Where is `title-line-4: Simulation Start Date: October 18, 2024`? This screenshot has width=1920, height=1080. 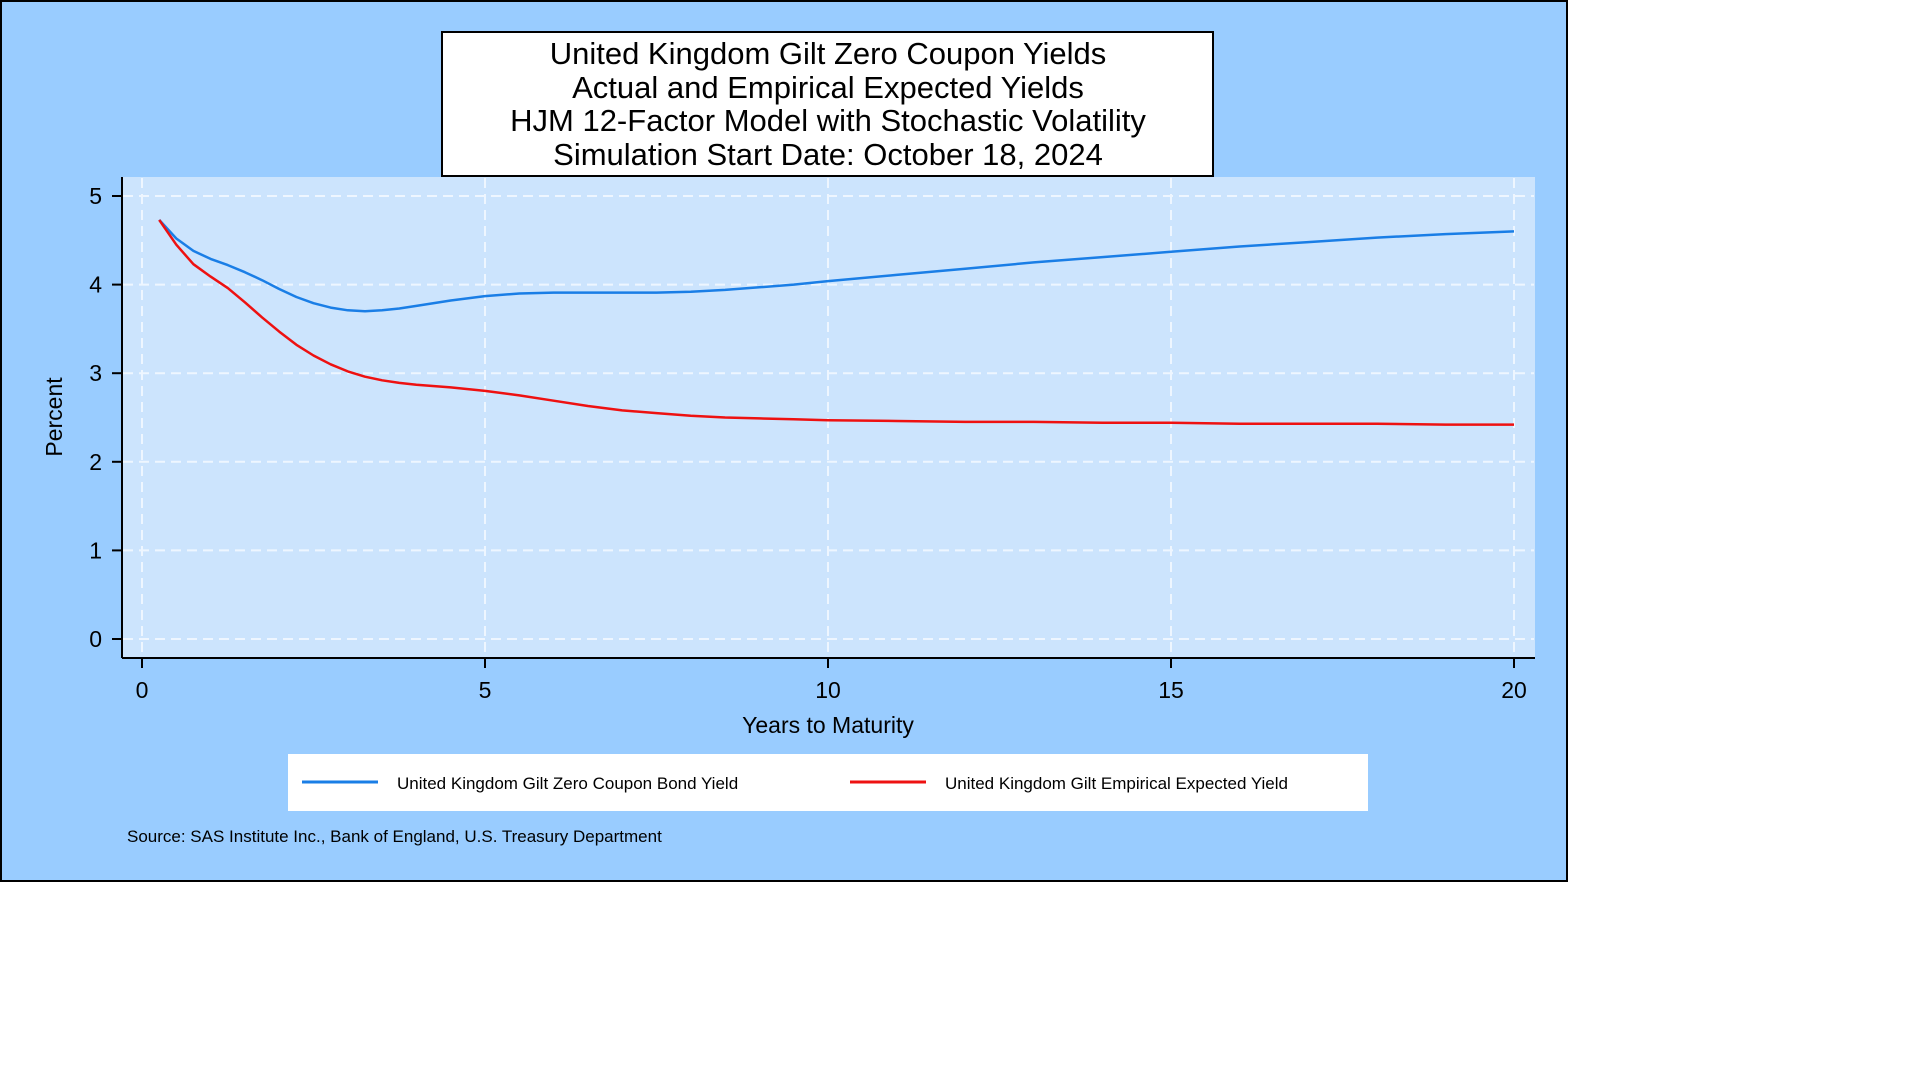
title-line-4: Simulation Start Date: October 18, 2024 is located at coordinates (828, 154).